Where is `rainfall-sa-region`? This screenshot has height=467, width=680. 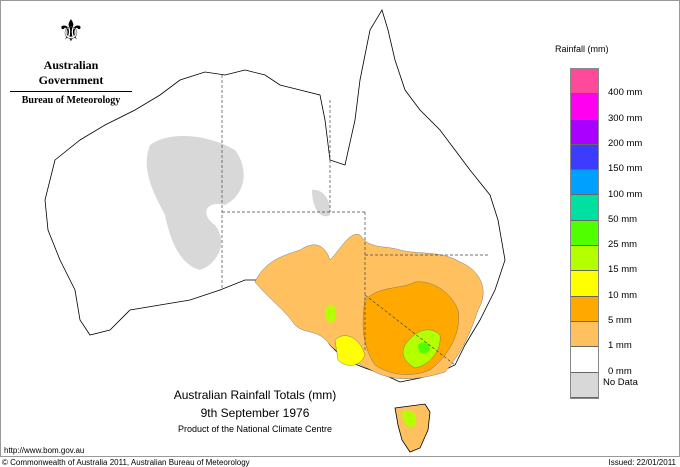 rainfall-sa-region is located at coordinates (330, 313).